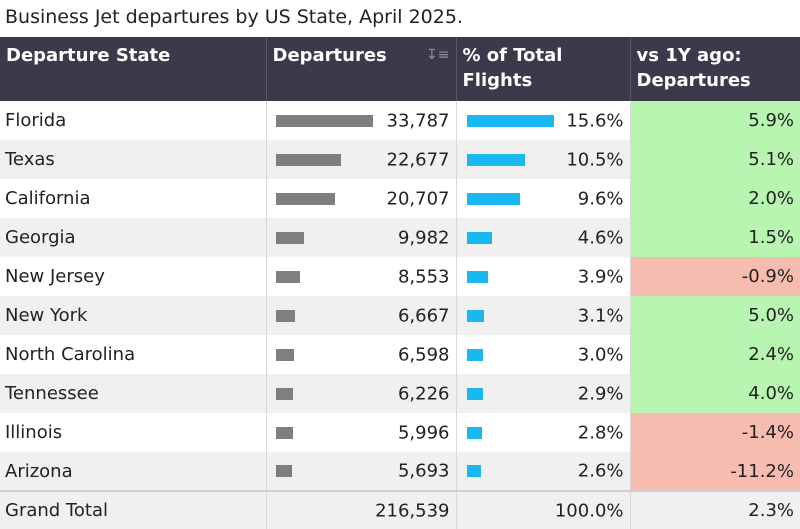 Image resolution: width=800 pixels, height=529 pixels. I want to click on state-name: Tennessee, so click(133, 393).